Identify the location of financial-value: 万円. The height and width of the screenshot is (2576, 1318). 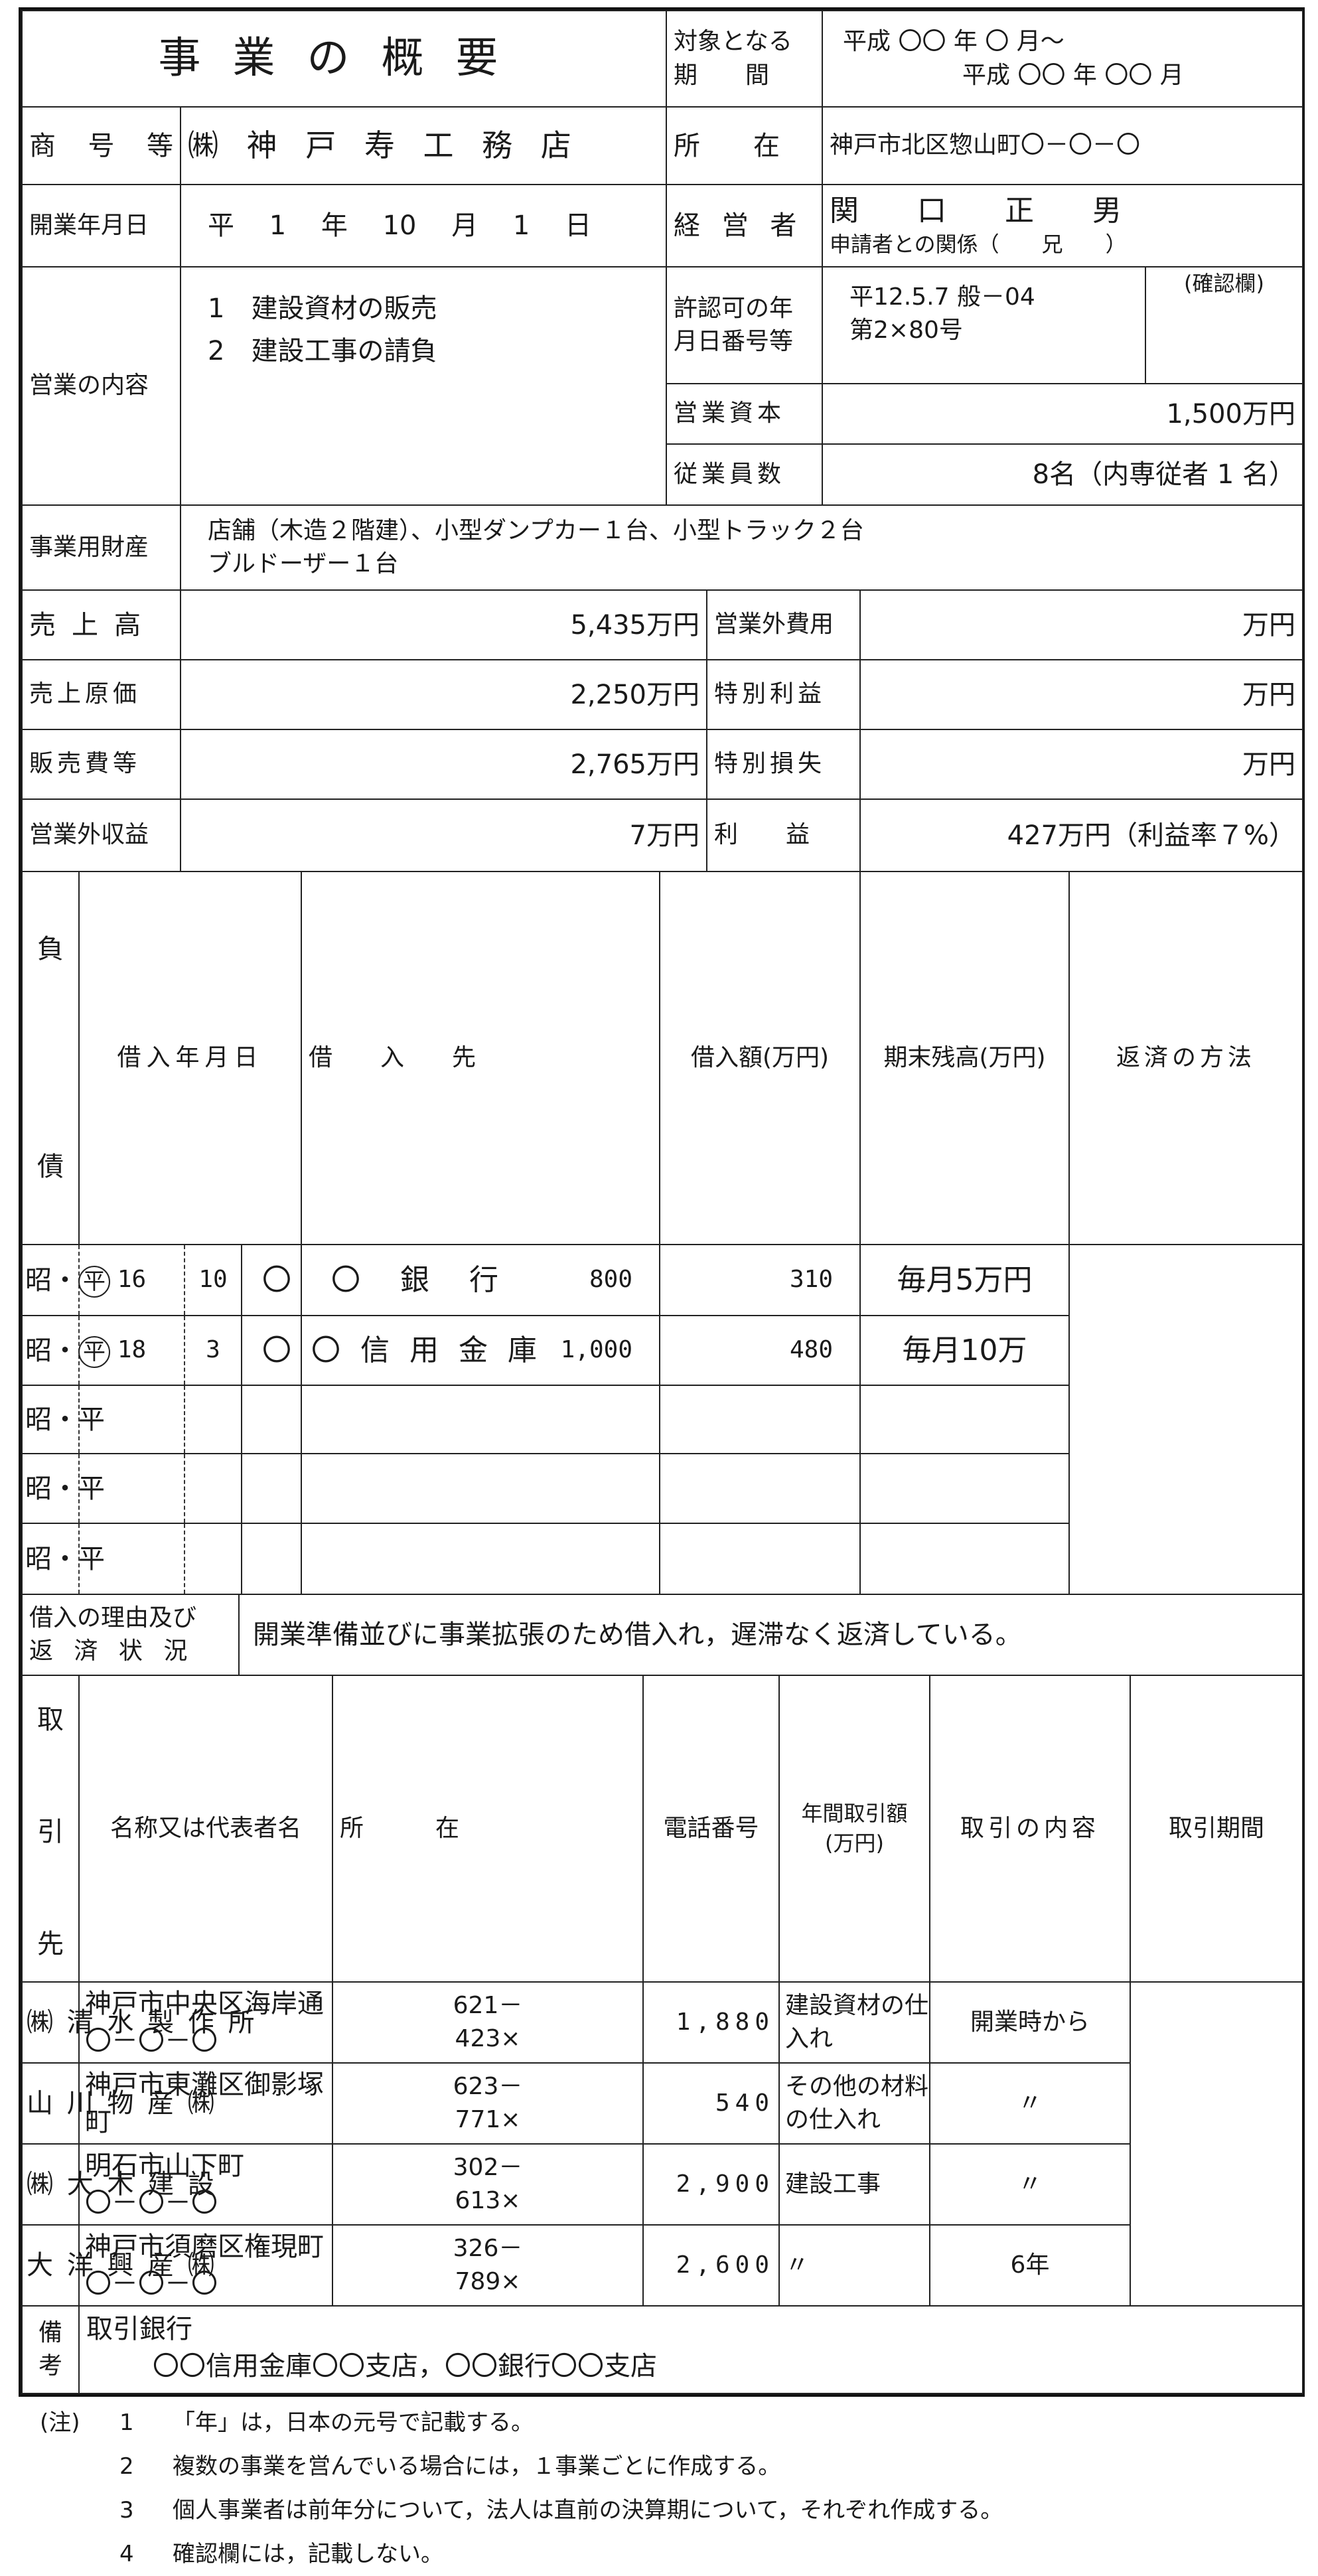
(1081, 695).